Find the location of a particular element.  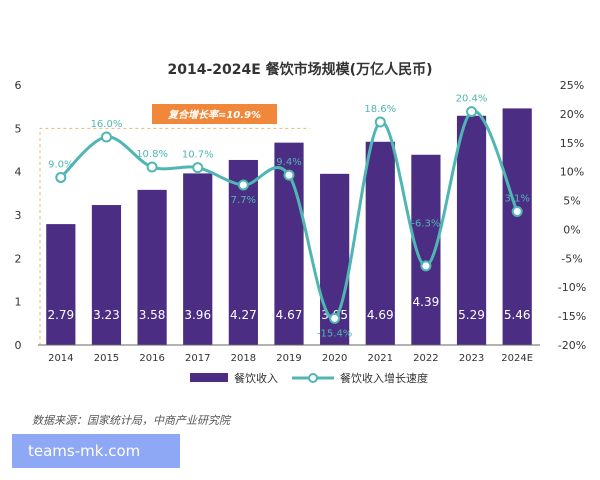

x-tick-label: 2014 is located at coordinates (60, 358).